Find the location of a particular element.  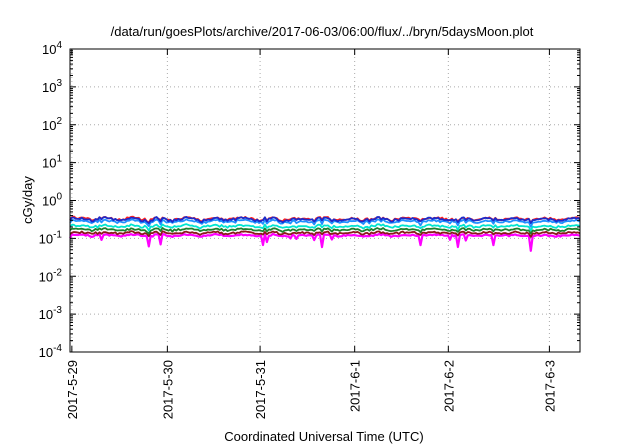

y-tick-label: 10³ is located at coordinates (52, 86).